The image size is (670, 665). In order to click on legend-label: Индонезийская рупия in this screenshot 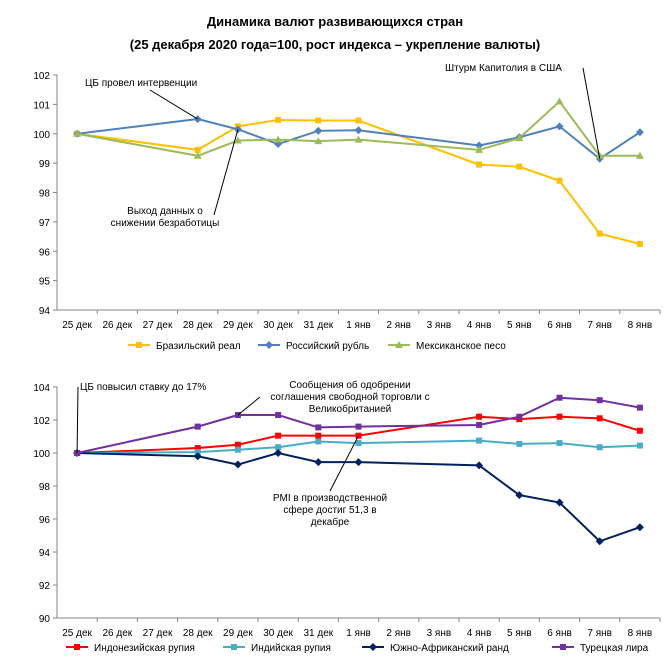, I will do `click(144, 648)`.